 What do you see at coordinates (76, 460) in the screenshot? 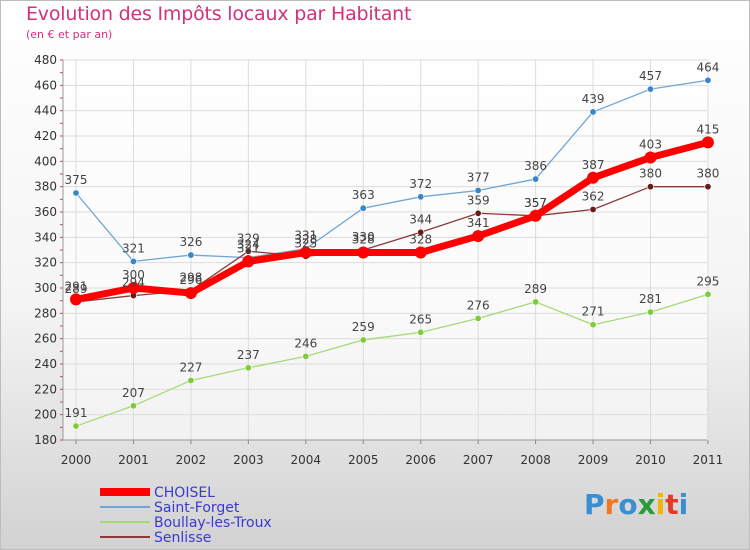
I see `x-tick-label: 2000` at bounding box center [76, 460].